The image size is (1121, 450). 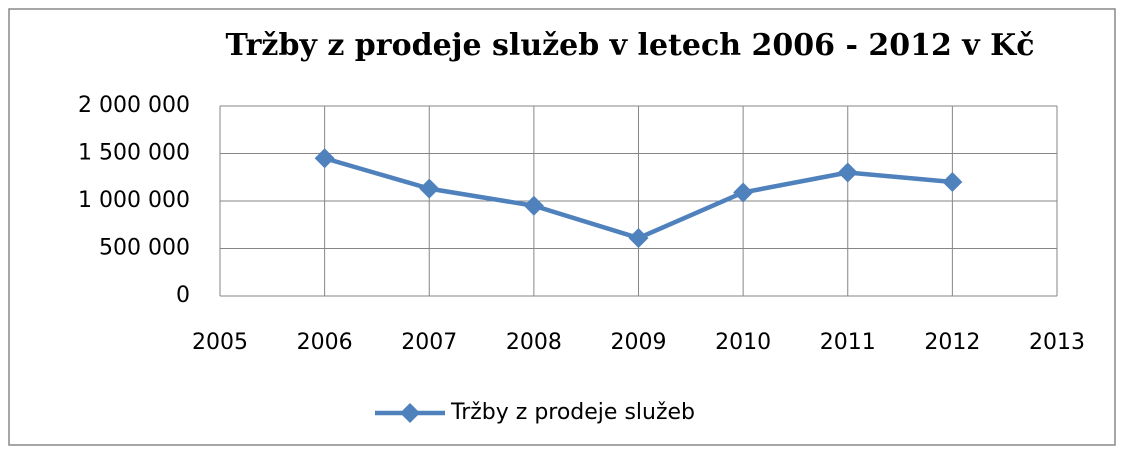 What do you see at coordinates (325, 342) in the screenshot?
I see `x-tick-label: 2006` at bounding box center [325, 342].